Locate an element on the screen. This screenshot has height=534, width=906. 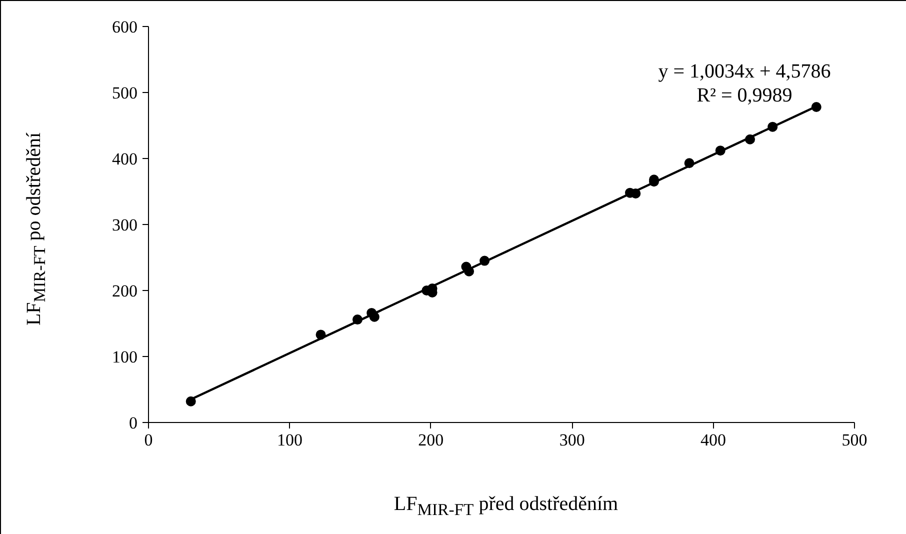
x-tick-label: 100 is located at coordinates (289, 440).